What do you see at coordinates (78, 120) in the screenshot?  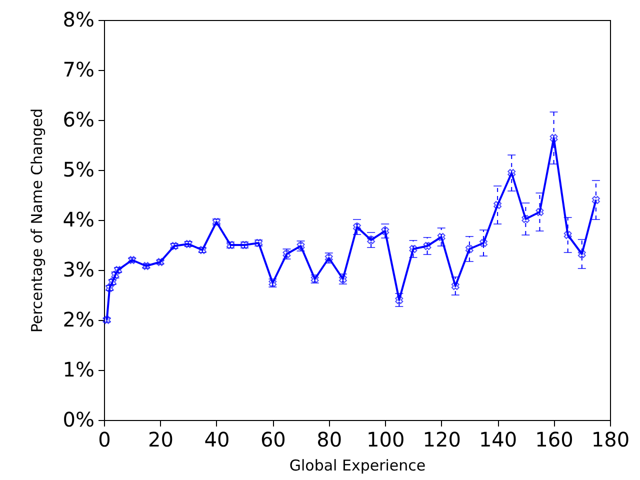 I see `y-tick-label: 6%` at bounding box center [78, 120].